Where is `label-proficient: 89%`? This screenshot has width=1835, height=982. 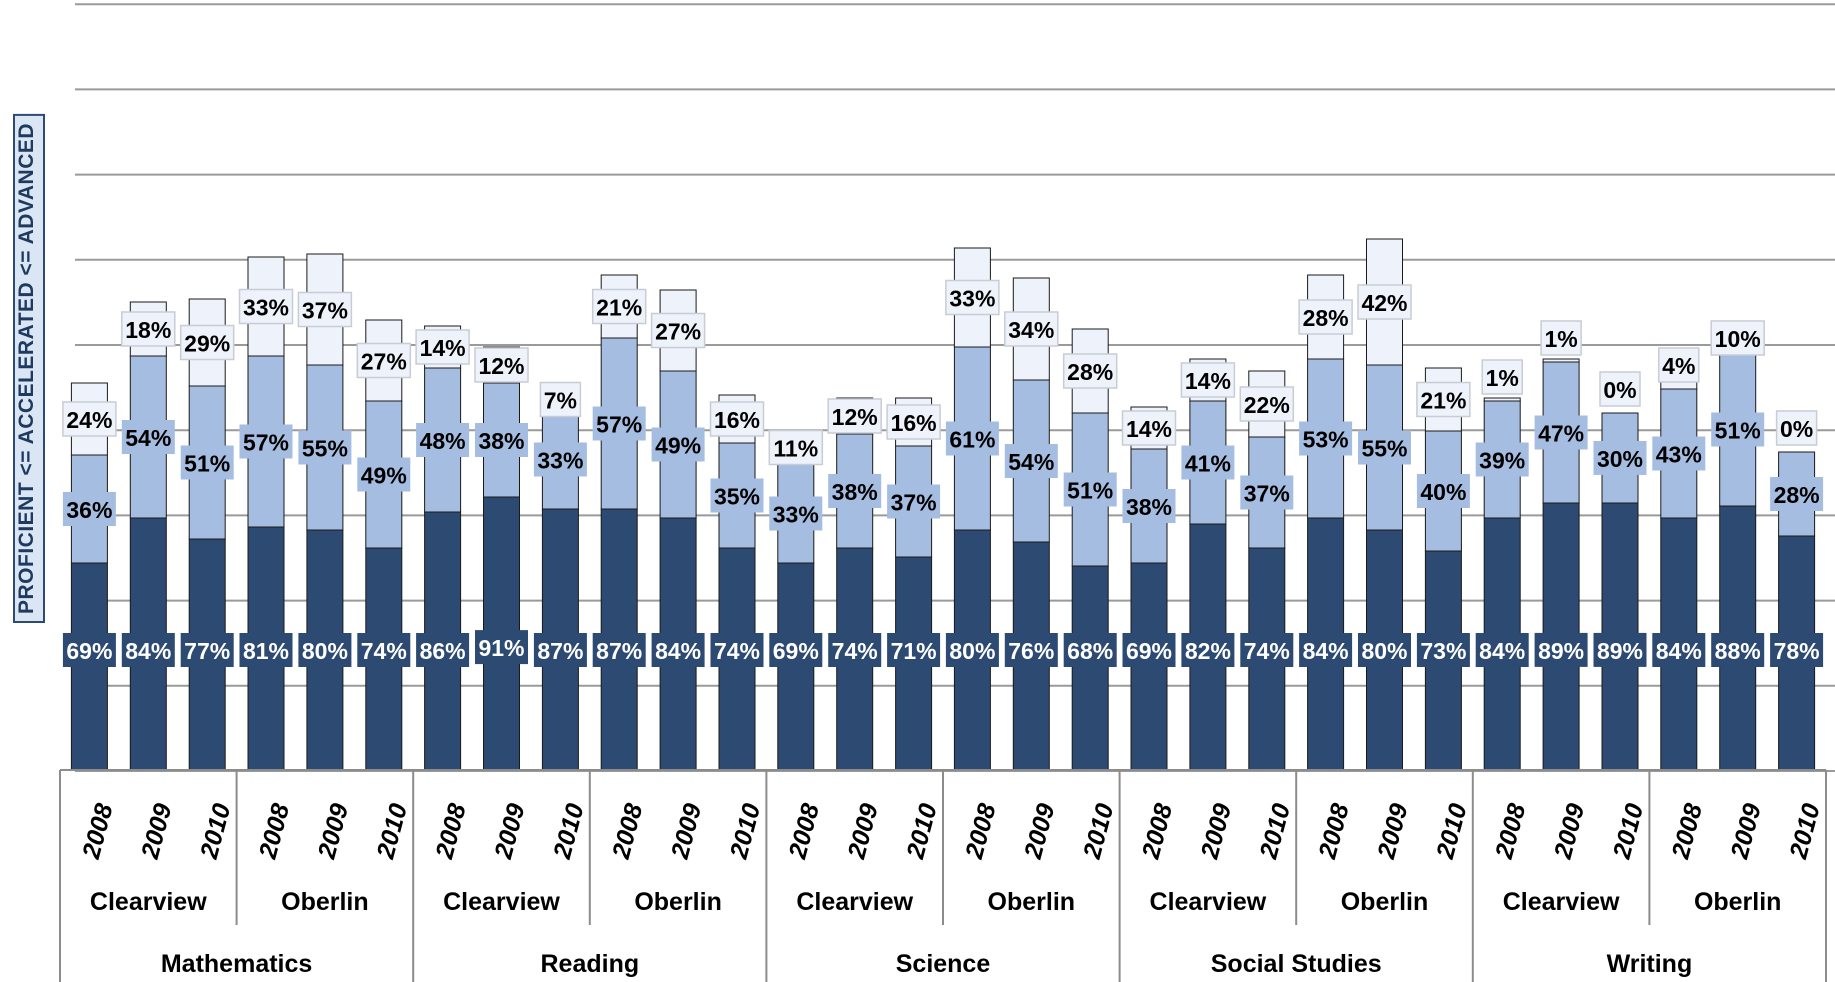 label-proficient: 89% is located at coordinates (1561, 649).